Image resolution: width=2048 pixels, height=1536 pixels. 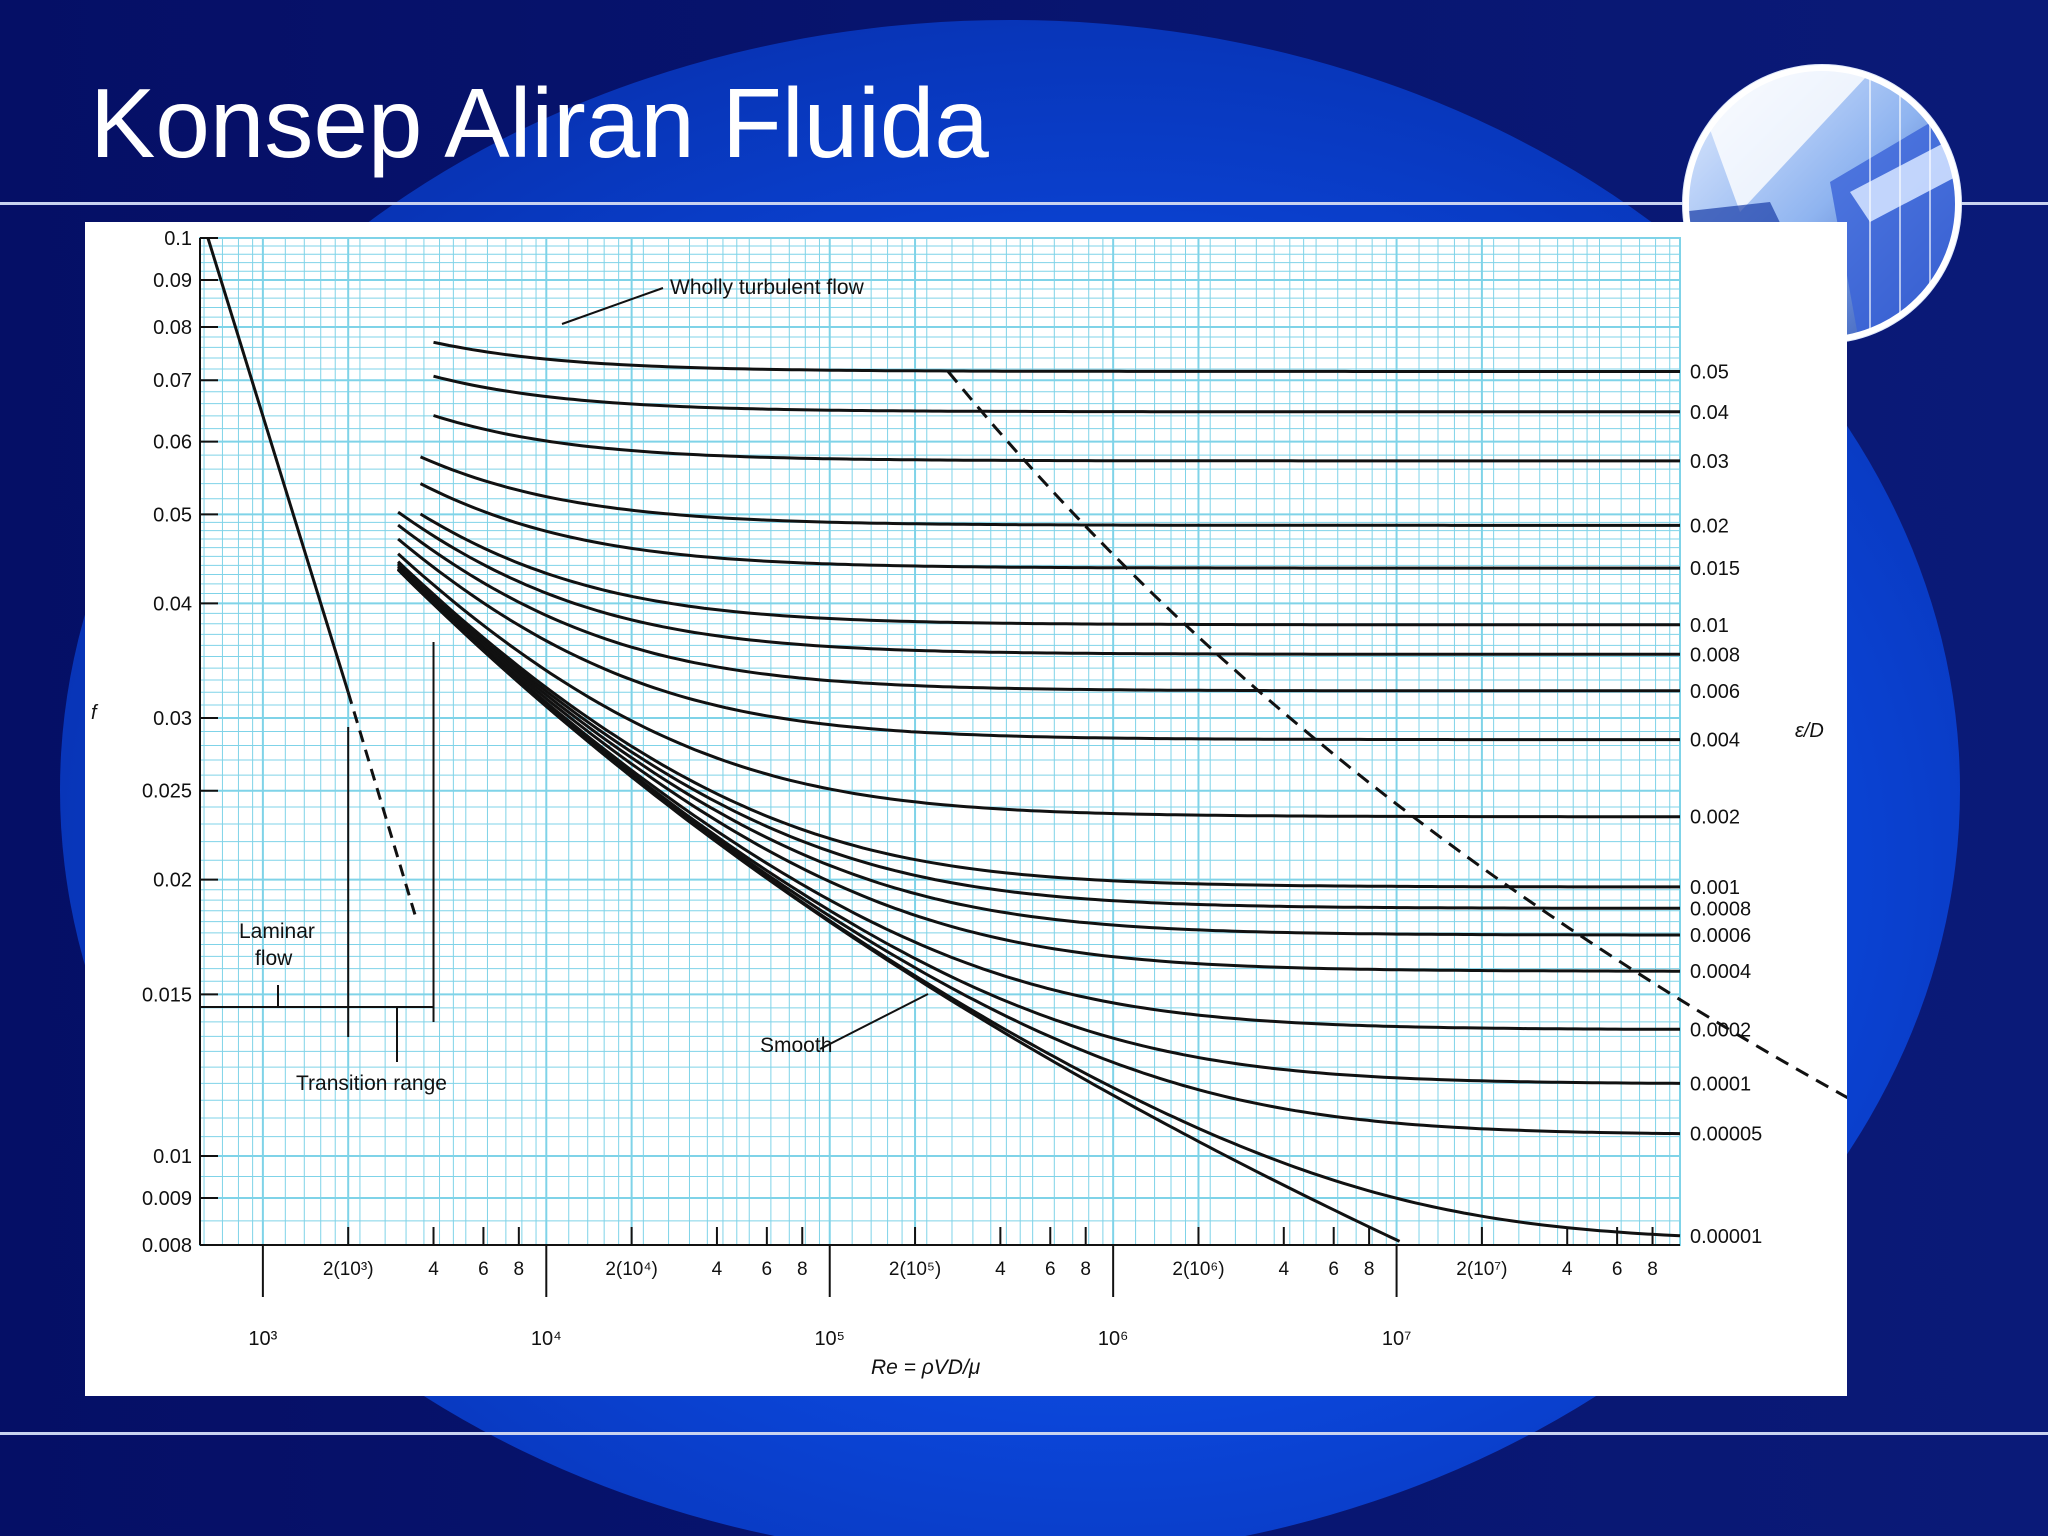 What do you see at coordinates (631, 1269) in the screenshot?
I see `x-tick-label: 2(10⁴)` at bounding box center [631, 1269].